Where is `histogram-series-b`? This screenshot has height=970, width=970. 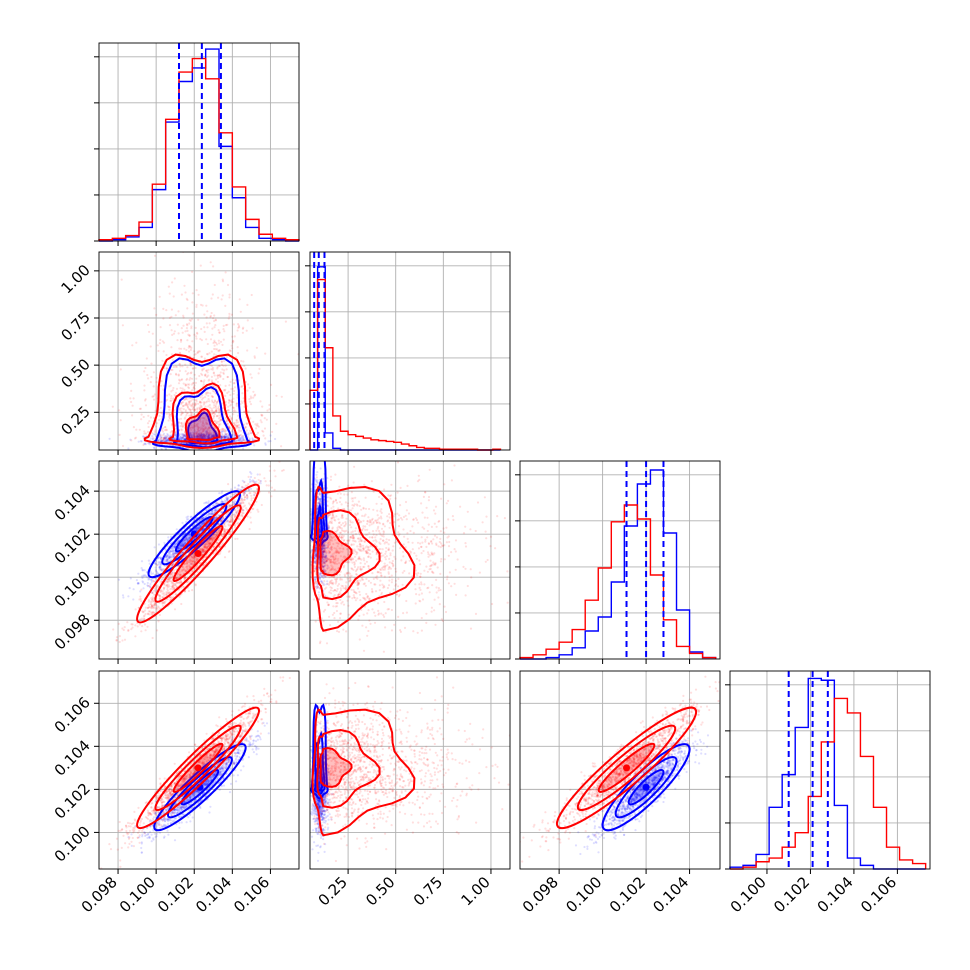
histogram-series-b is located at coordinates (405, 358).